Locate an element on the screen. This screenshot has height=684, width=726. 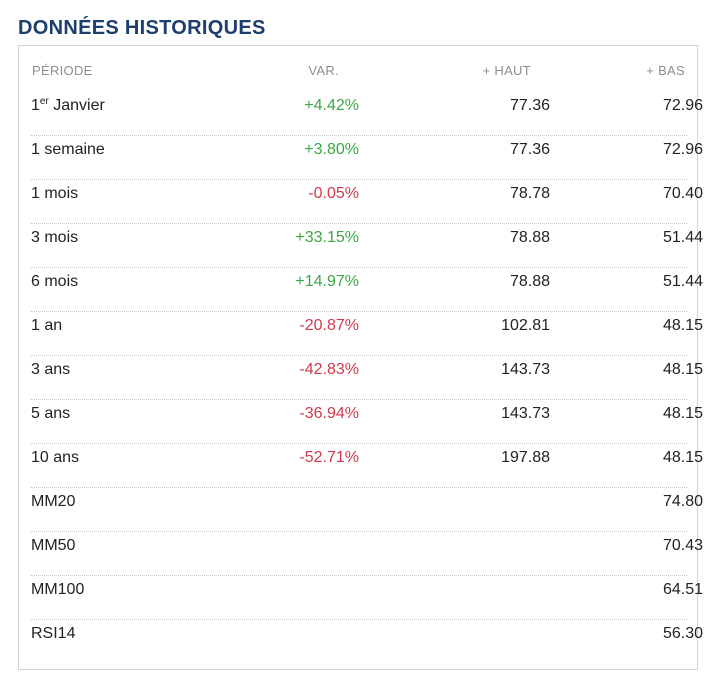
row-var: +3.80% is located at coordinates (331, 149).